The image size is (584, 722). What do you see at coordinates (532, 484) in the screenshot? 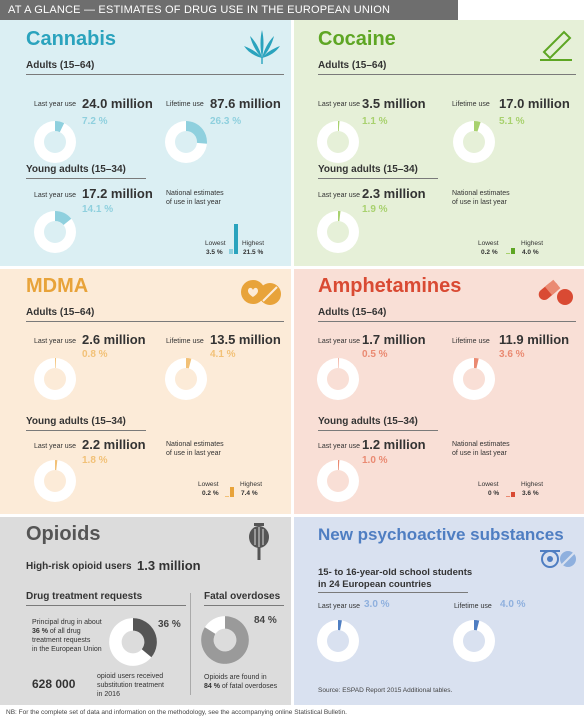
I see `amphetamines-highest-label: Highest` at bounding box center [532, 484].